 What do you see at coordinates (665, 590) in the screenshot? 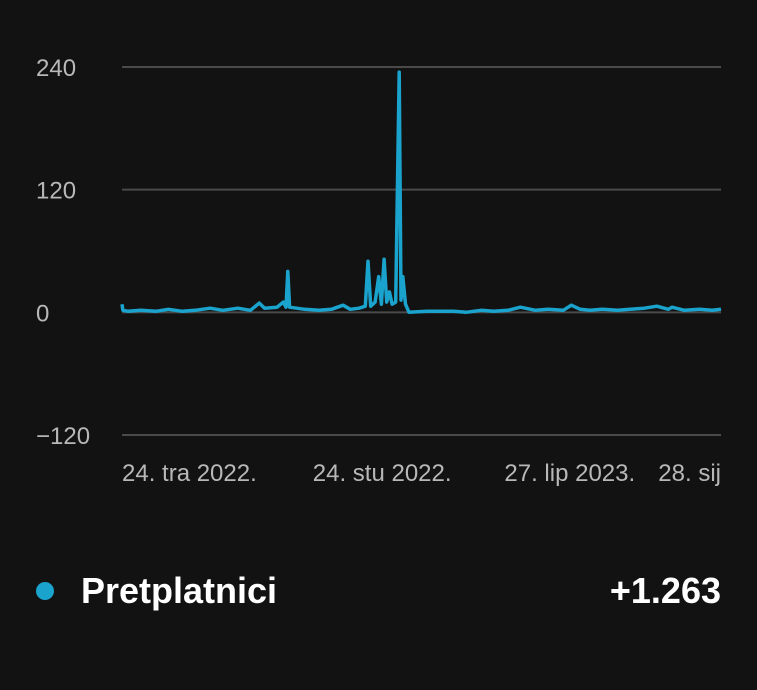
I see `legend-total-value: +1.263` at bounding box center [665, 590].